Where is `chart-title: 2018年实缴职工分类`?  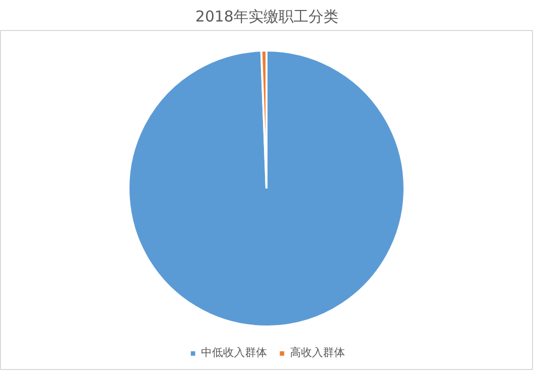 chart-title: 2018年实缴职工分类 is located at coordinates (267, 17).